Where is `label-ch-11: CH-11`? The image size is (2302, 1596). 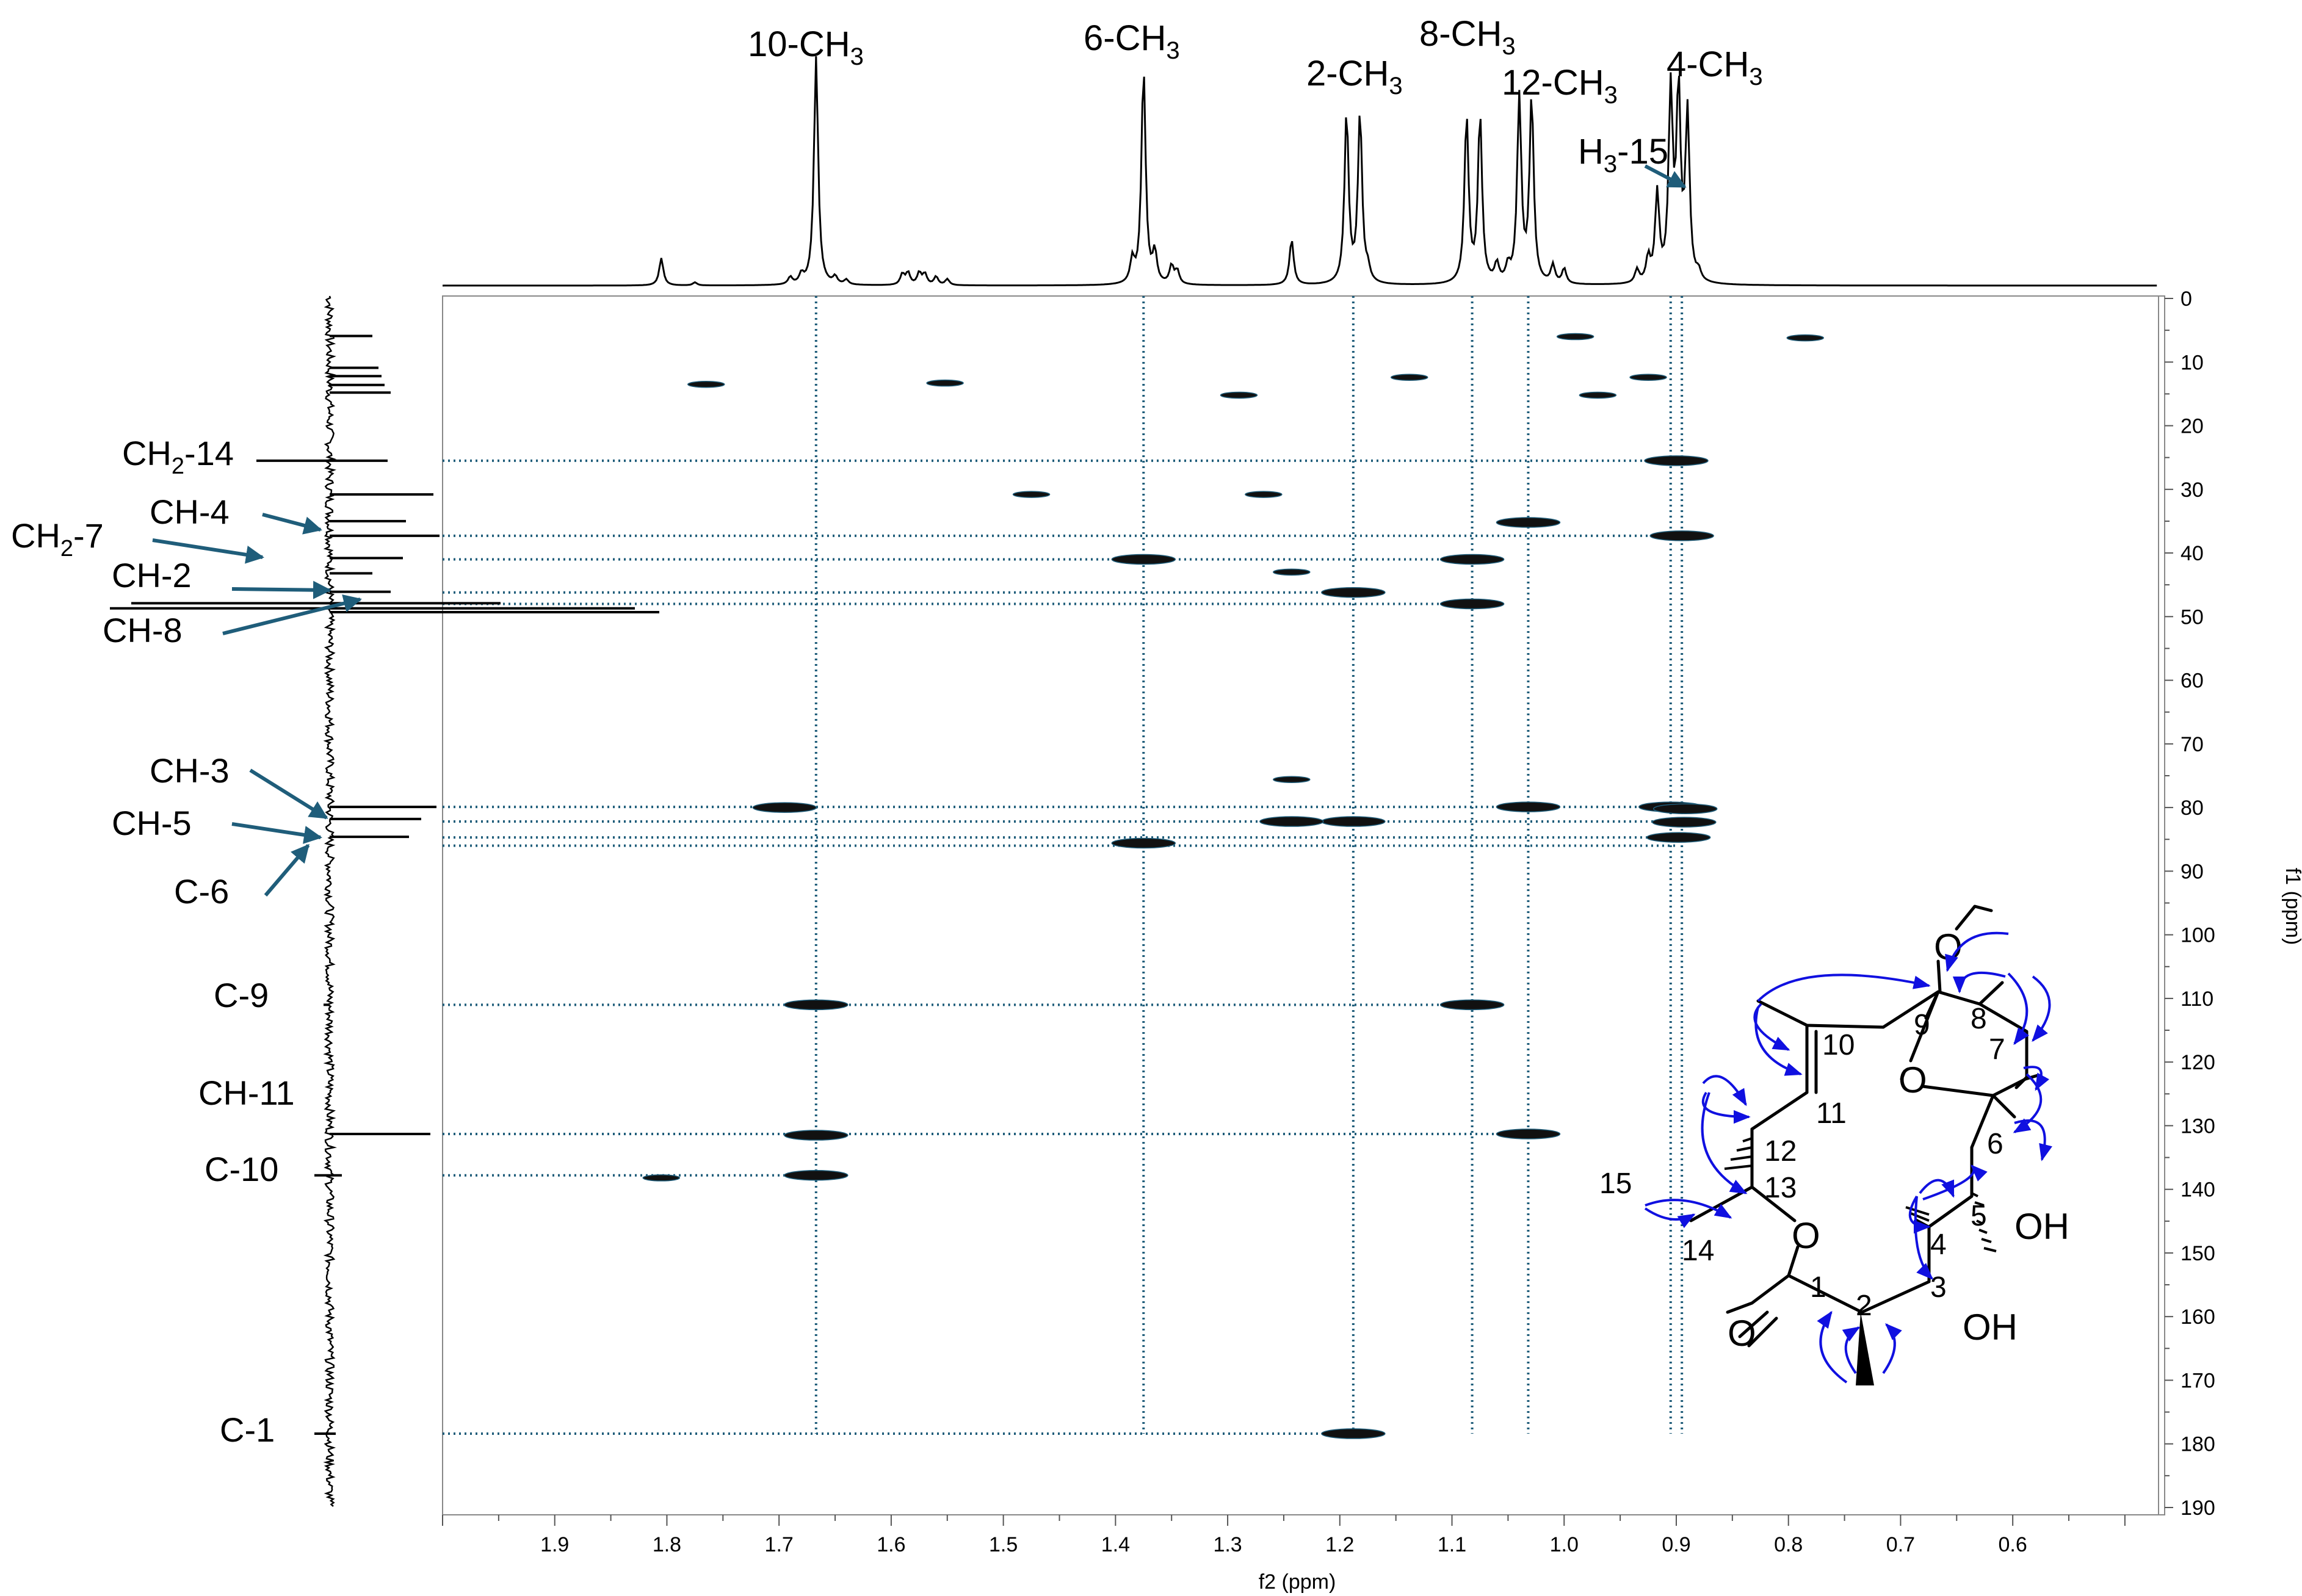
label-ch-11: CH-11 is located at coordinates (247, 1093).